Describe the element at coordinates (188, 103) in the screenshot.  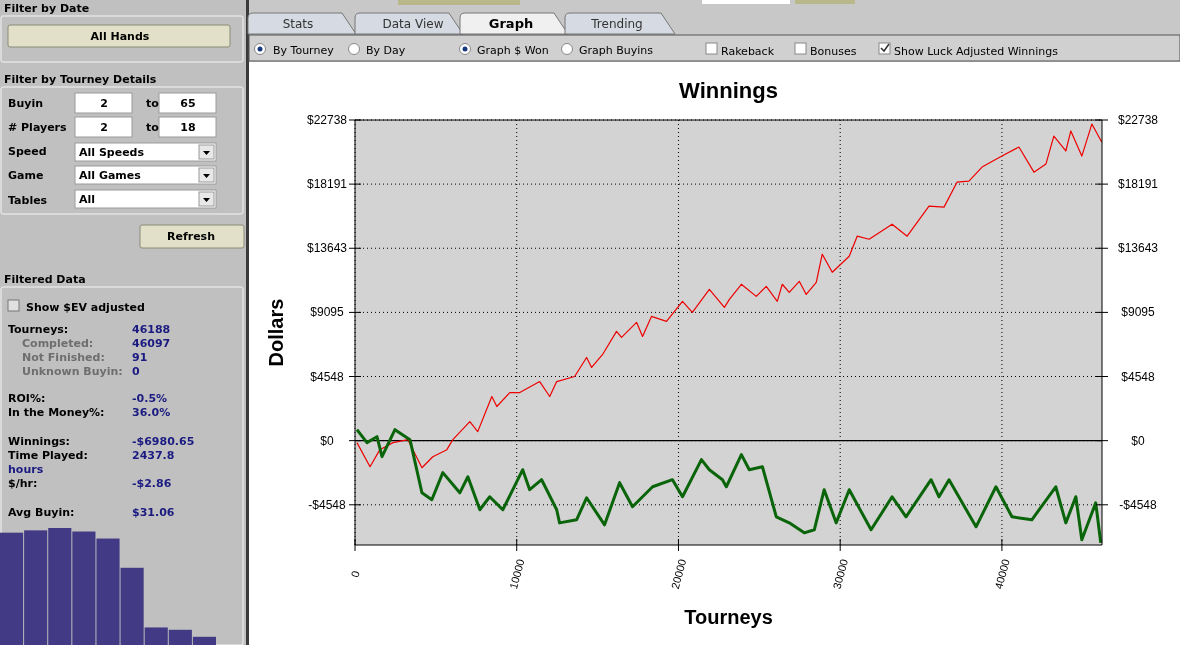
I see `text: 65` at that location.